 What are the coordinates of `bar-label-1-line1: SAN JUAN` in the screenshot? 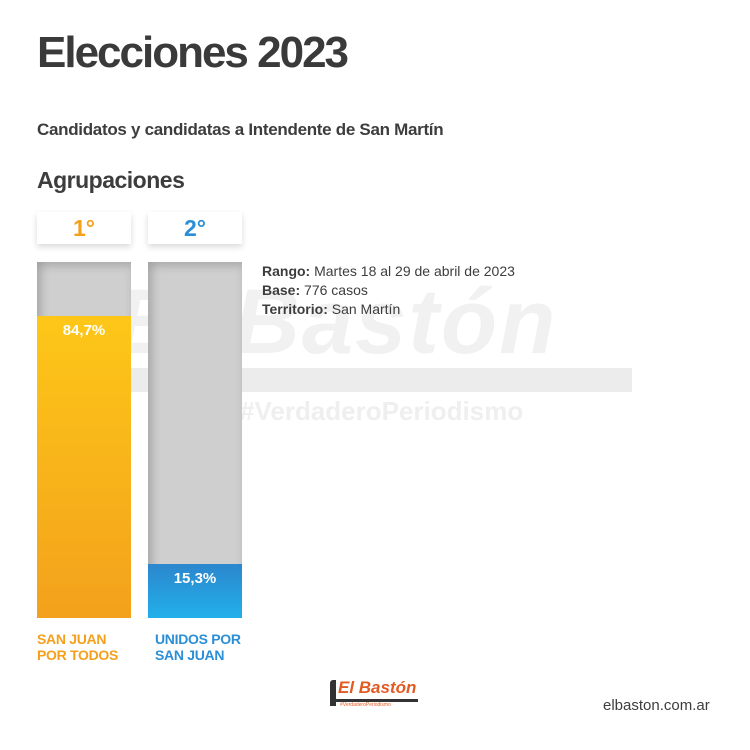 It's located at (72, 639).